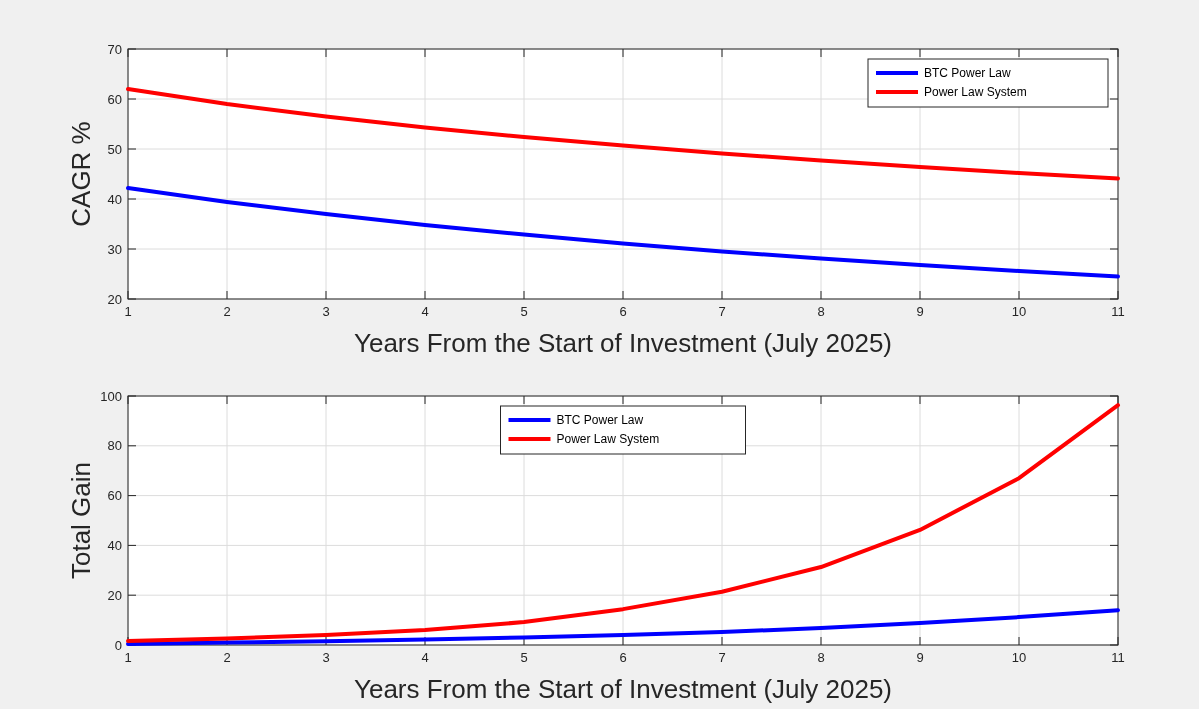 The width and height of the screenshot is (1199, 709). Describe the element at coordinates (114, 149) in the screenshot. I see `y-tick-label: 50` at that location.